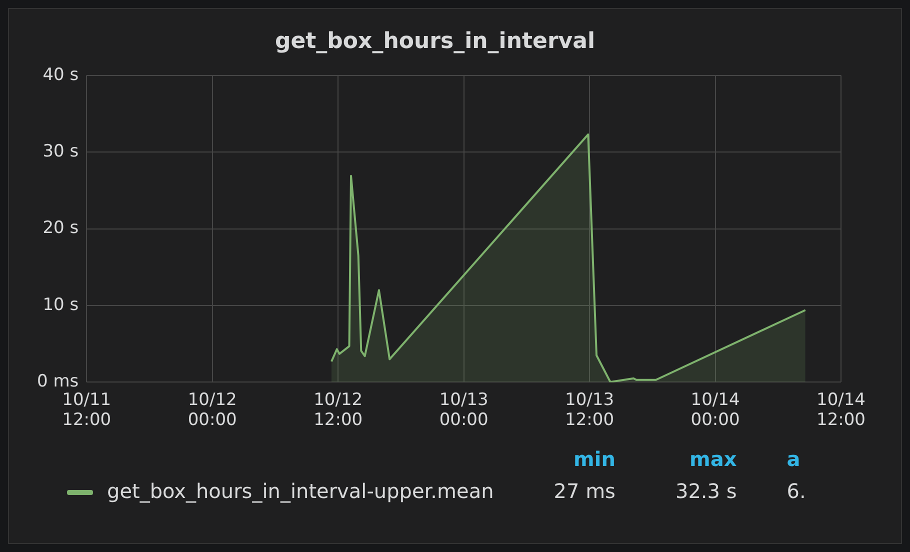 This screenshot has height=552, width=910. I want to click on x-tick-label: 10/11 12:00, so click(87, 410).